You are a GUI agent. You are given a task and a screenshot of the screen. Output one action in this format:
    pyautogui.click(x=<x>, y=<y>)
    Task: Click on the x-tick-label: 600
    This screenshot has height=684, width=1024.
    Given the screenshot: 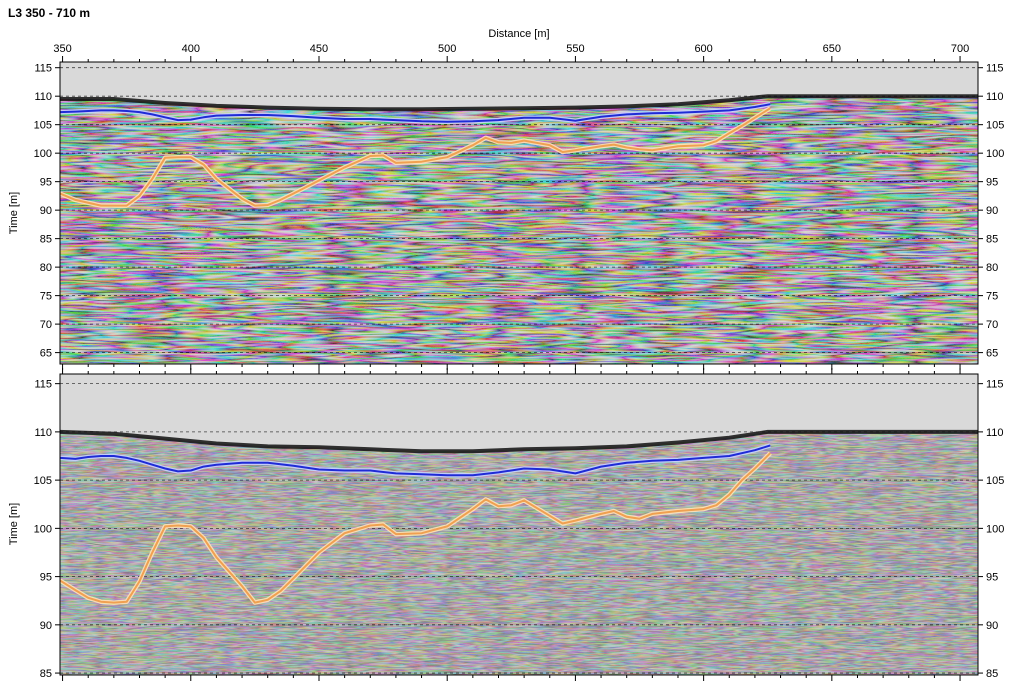 What is the action you would take?
    pyautogui.click(x=703, y=49)
    